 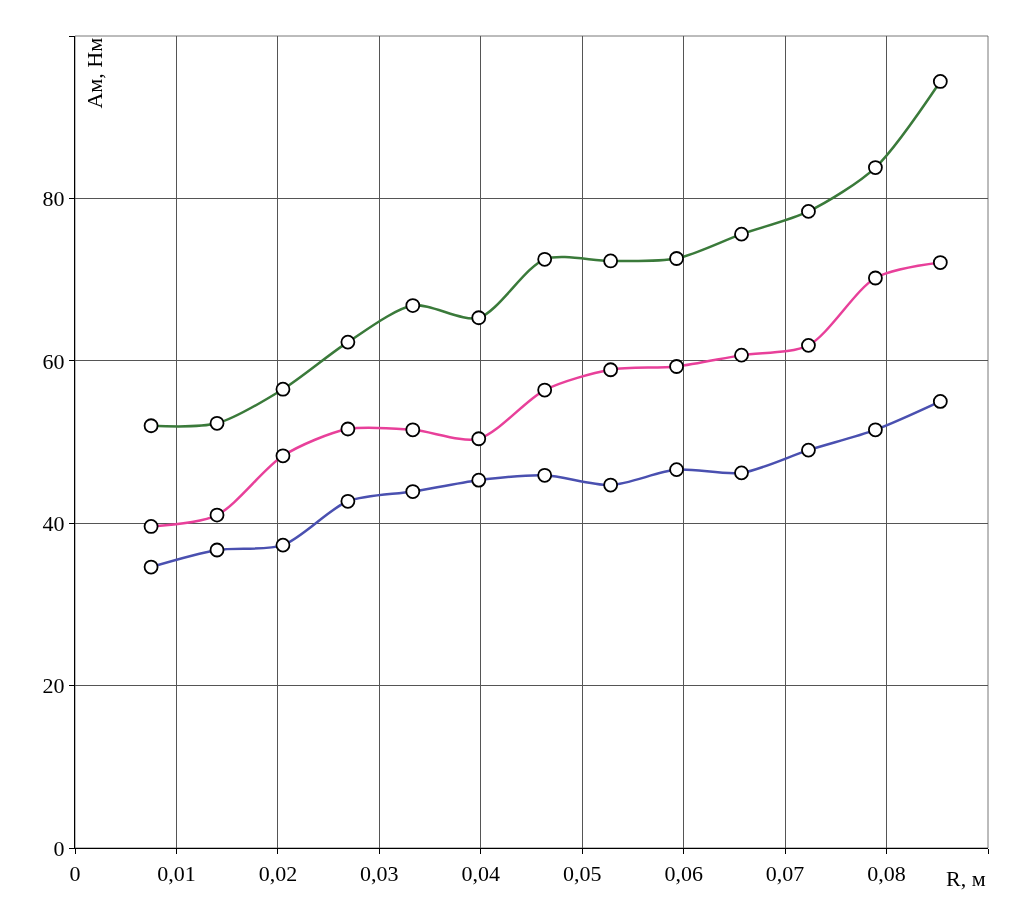 What do you see at coordinates (966, 878) in the screenshot?
I see `x-axis-title: R, м` at bounding box center [966, 878].